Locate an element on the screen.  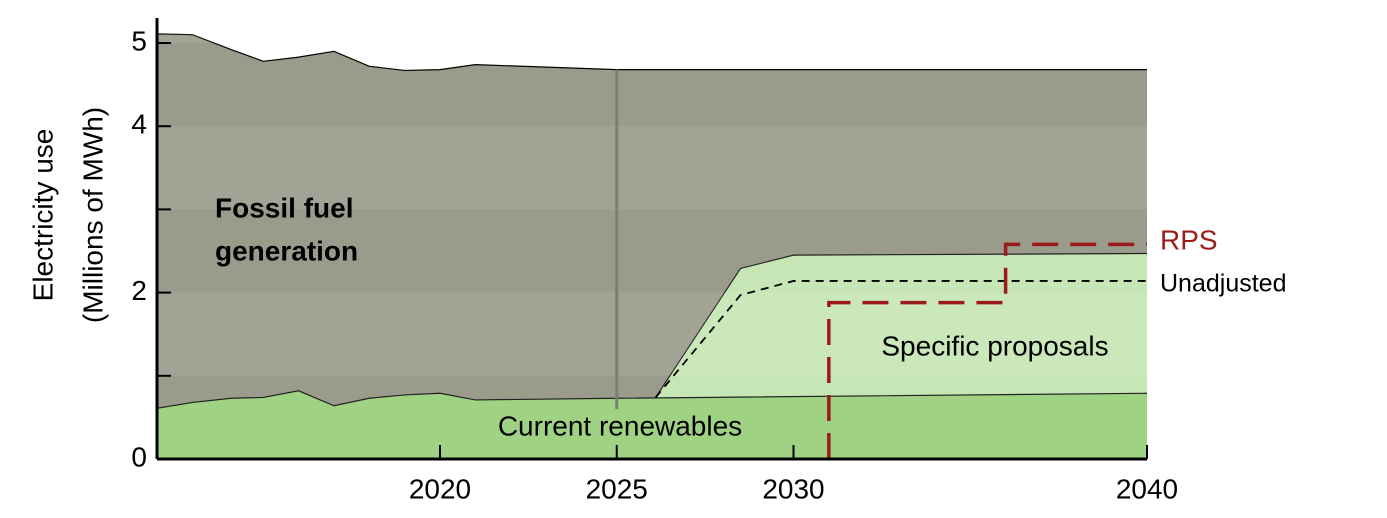
x-tick-label: 2020 is located at coordinates (440, 488).